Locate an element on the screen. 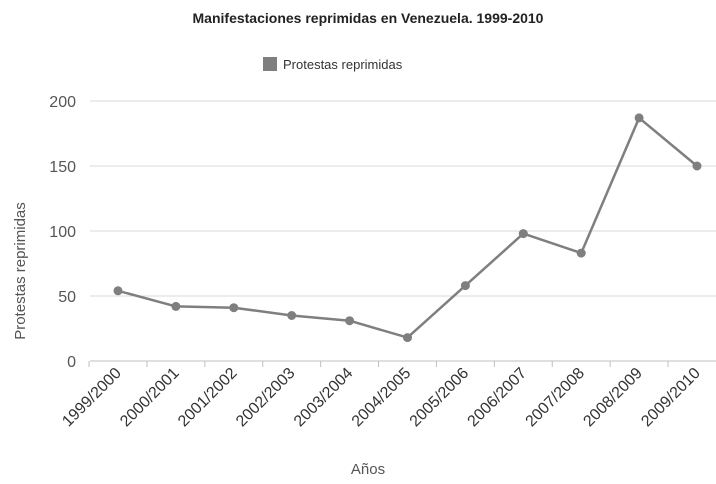 The image size is (716, 484). x-tick-label: 1999/2000 is located at coordinates (92, 398).